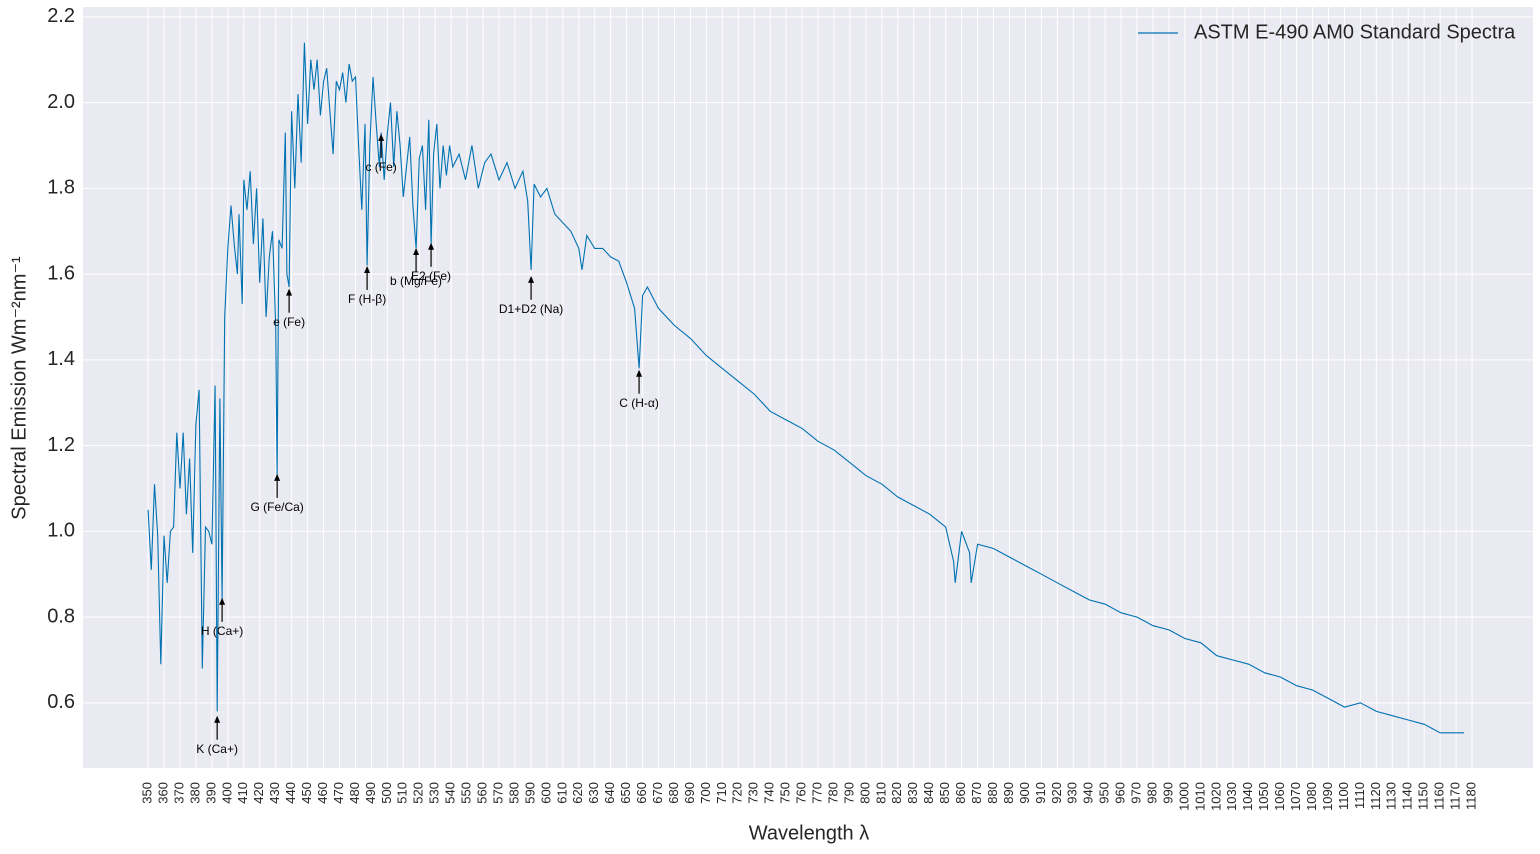 The image size is (1540, 854). I want to click on y-tick-label: 0.8, so click(61, 616).